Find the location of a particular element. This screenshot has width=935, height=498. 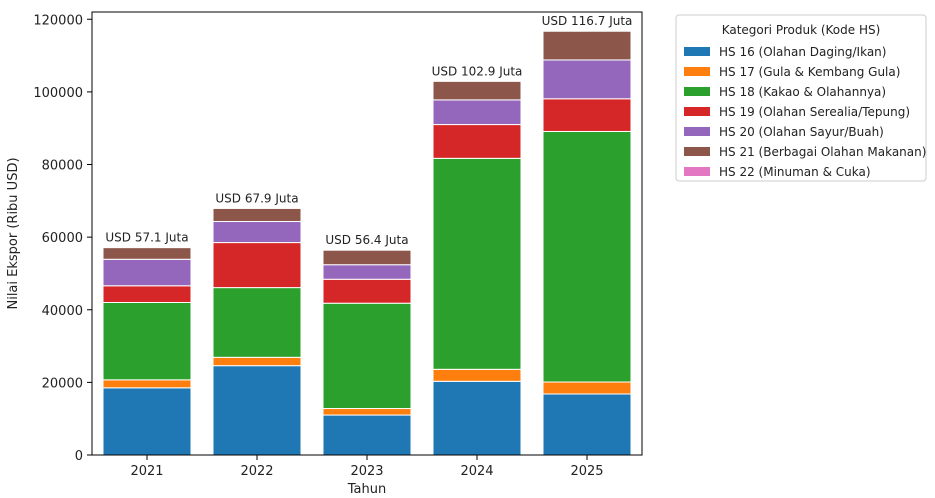

y-tick-label: 80000 is located at coordinates (62, 166).